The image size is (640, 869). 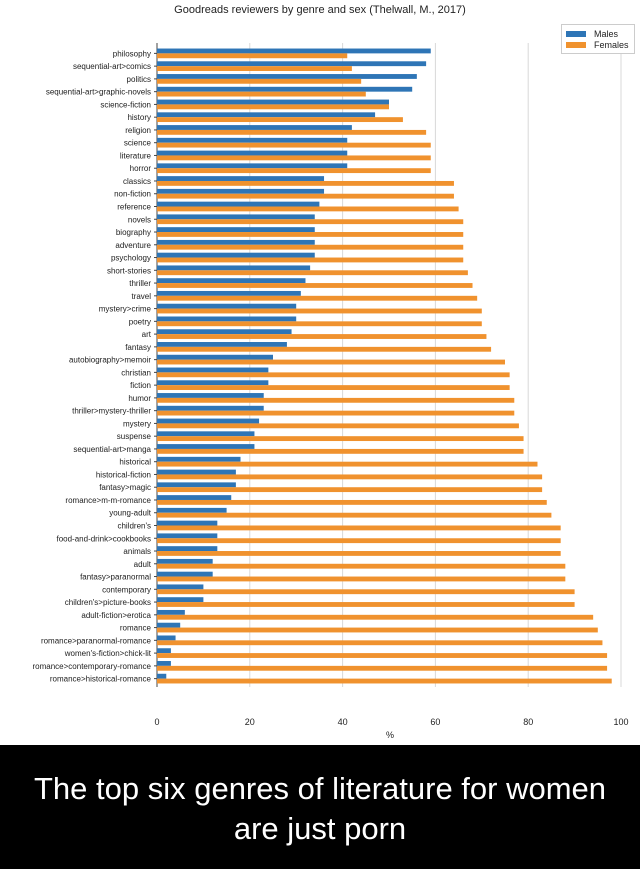 I want to click on category-label: humor, so click(x=139, y=398).